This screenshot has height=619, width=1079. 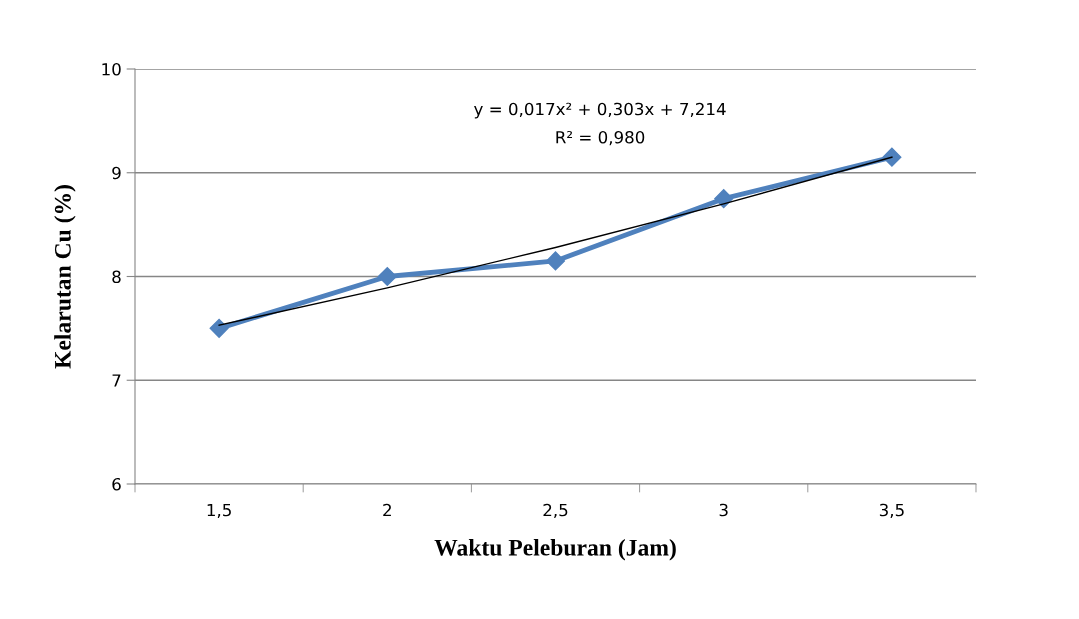 I want to click on y-axis-title: Kelarutan Cu (%), so click(x=65, y=277).